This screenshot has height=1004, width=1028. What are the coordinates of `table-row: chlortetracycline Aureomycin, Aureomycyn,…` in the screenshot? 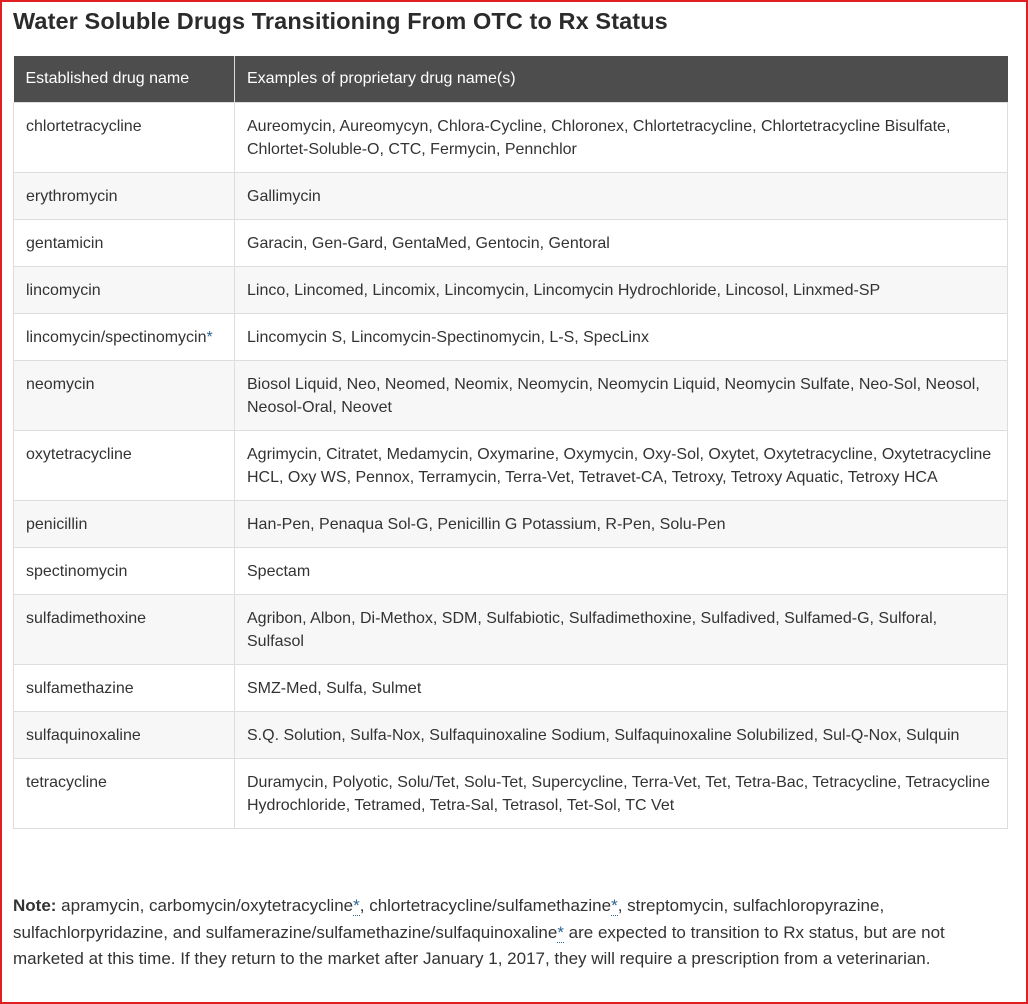 It's located at (510, 137).